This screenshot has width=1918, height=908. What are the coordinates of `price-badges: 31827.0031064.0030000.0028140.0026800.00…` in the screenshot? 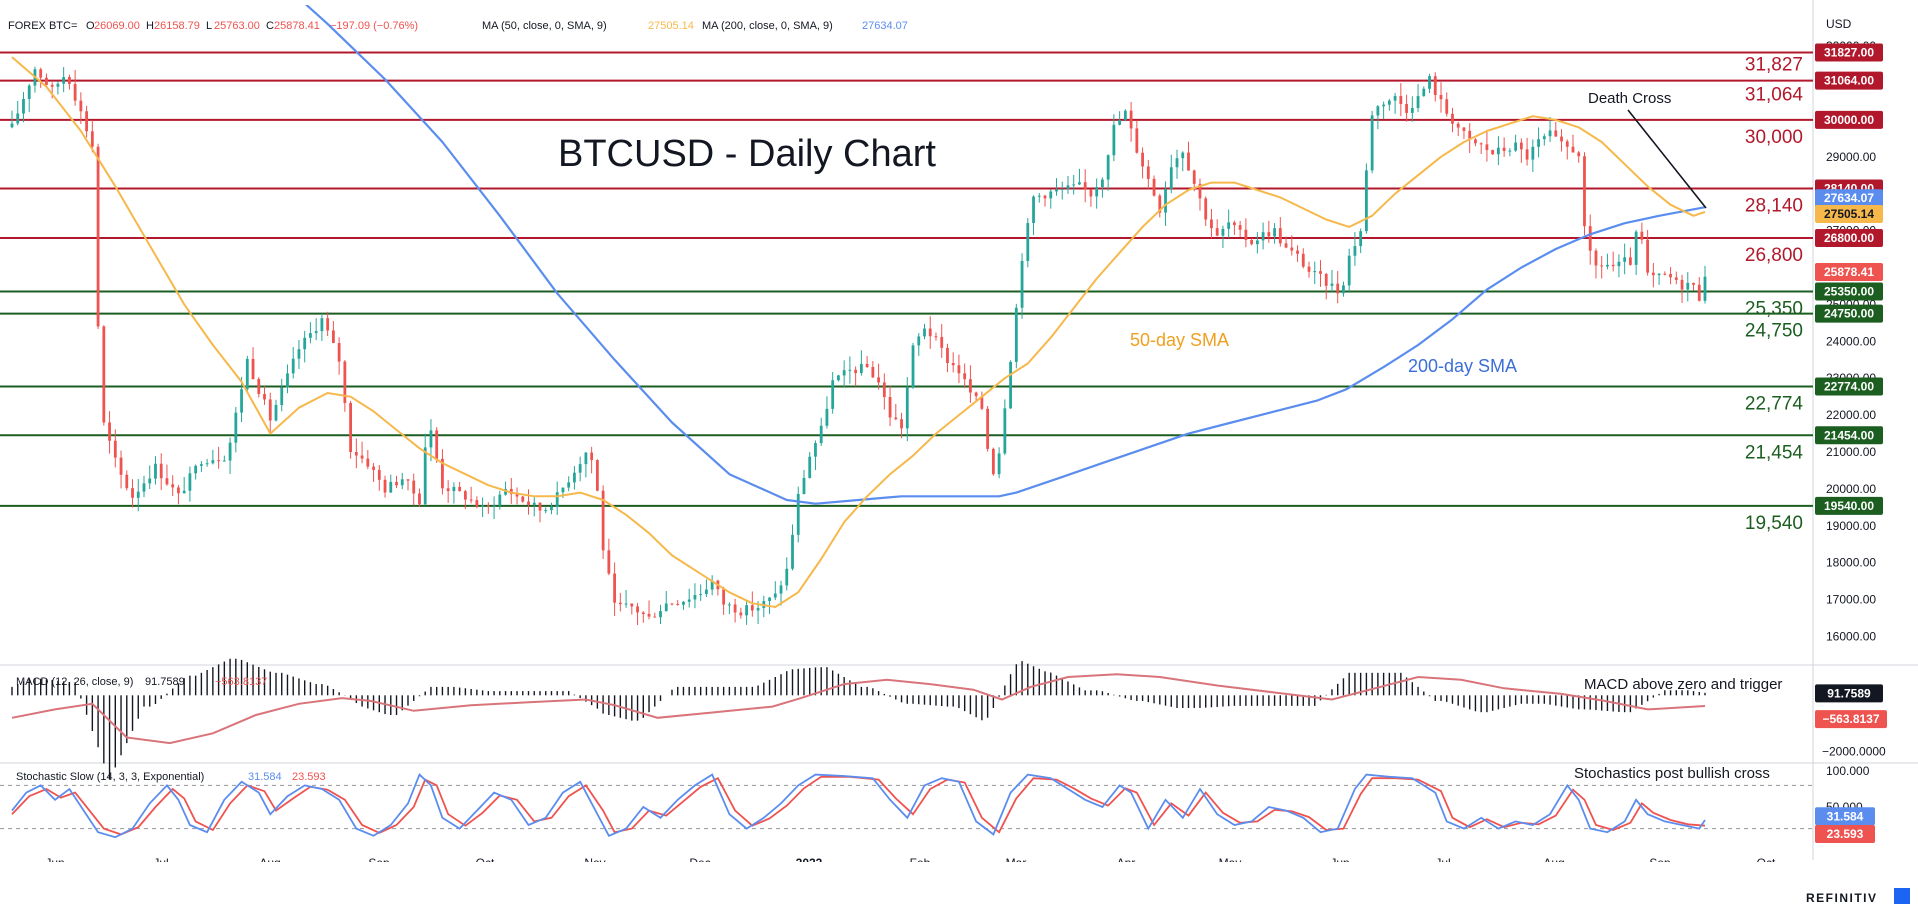 It's located at (1849, 279).